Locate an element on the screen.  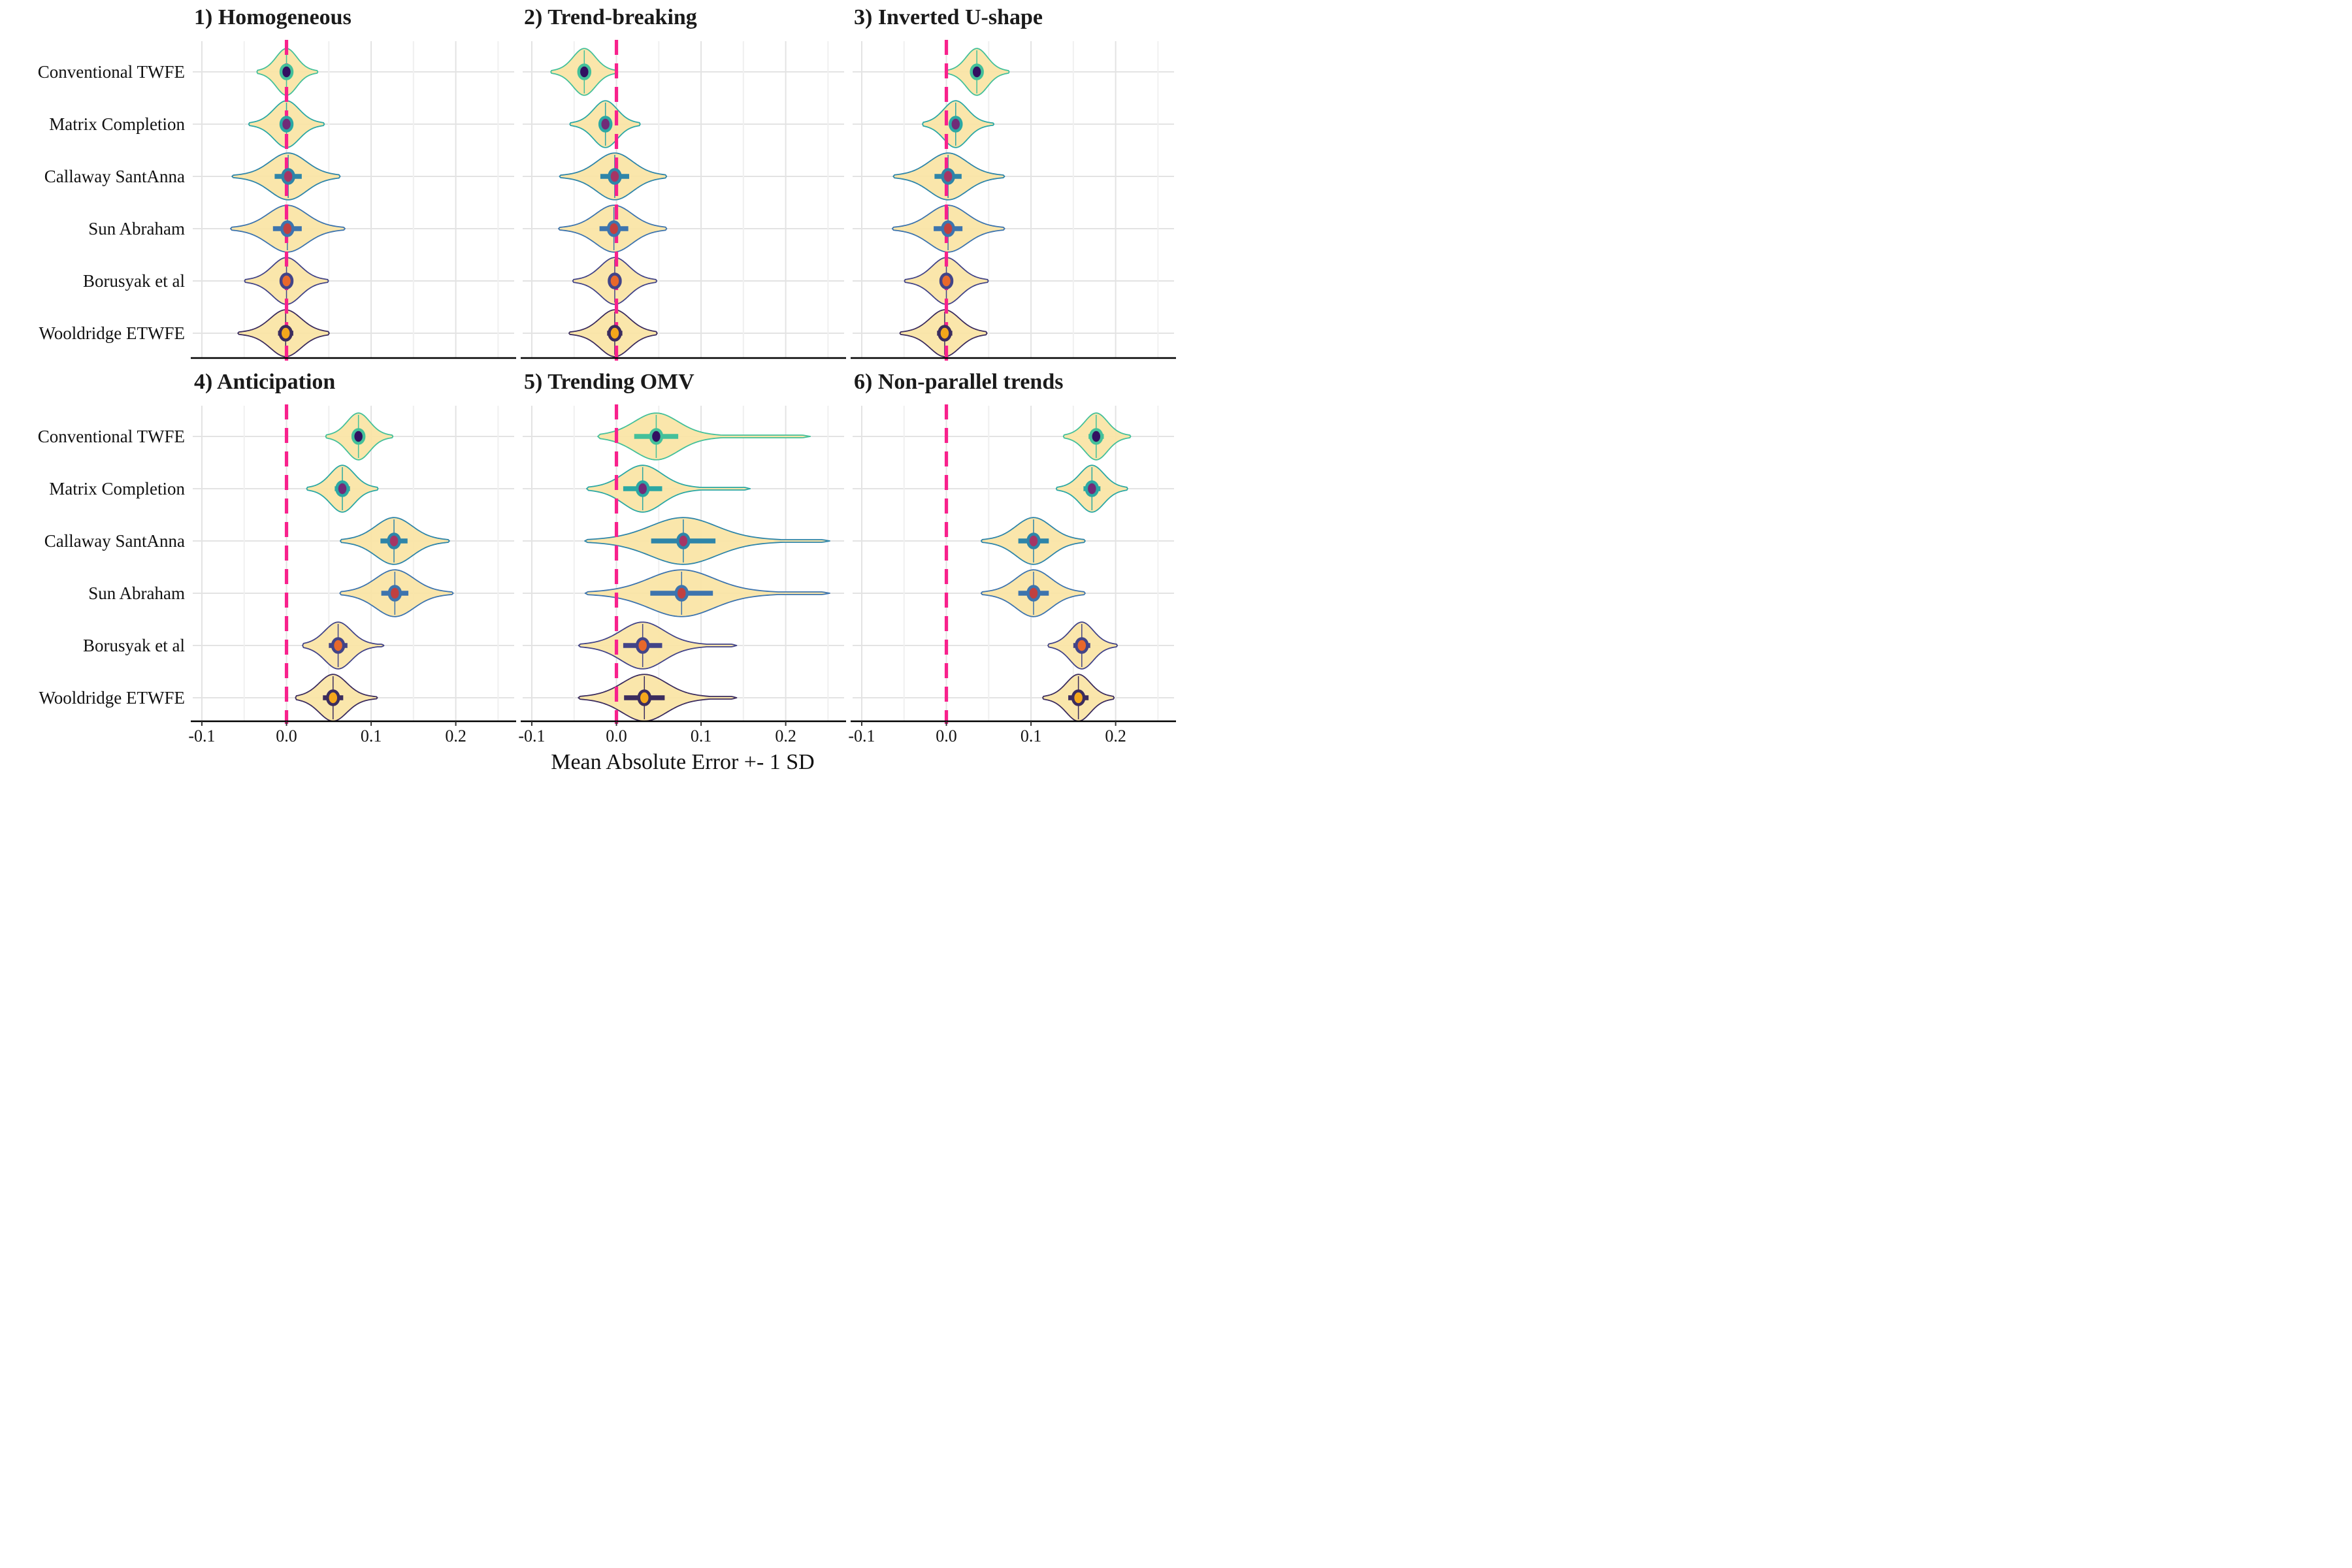
panel-title: 6) Non-parallel trends is located at coordinates (959, 382).